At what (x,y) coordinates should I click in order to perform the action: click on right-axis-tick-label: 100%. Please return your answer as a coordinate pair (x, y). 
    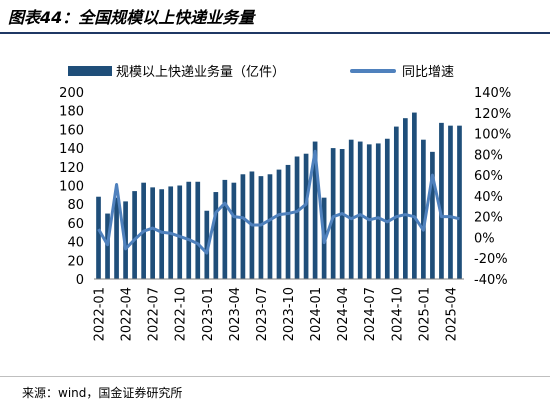
    Looking at the image, I should click on (492, 135).